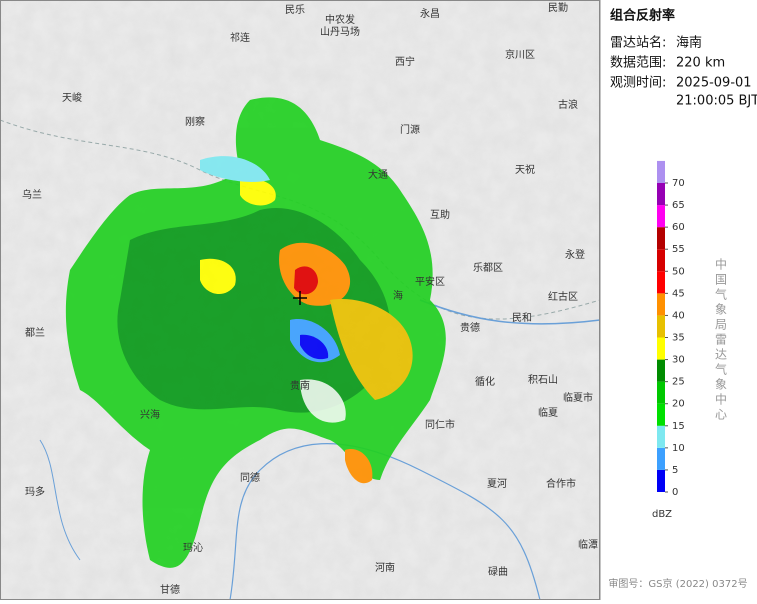  I want to click on place-label: 甘德, so click(170, 589).